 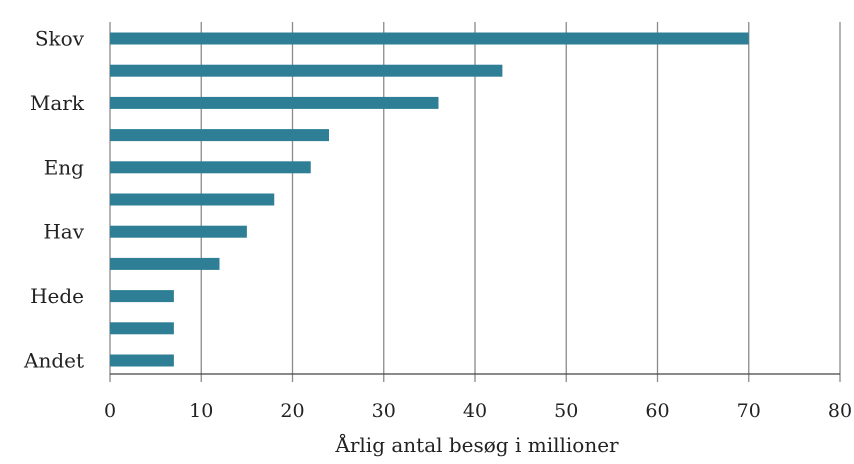 I want to click on x-tick-label: 40, so click(x=475, y=411).